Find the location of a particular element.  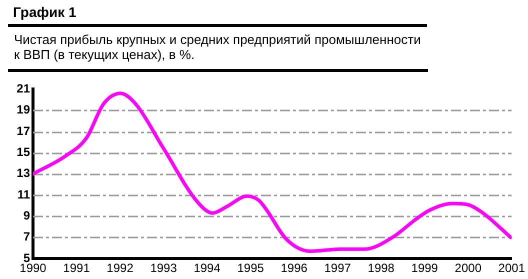

x-tick-label: 2001 is located at coordinates (512, 268).